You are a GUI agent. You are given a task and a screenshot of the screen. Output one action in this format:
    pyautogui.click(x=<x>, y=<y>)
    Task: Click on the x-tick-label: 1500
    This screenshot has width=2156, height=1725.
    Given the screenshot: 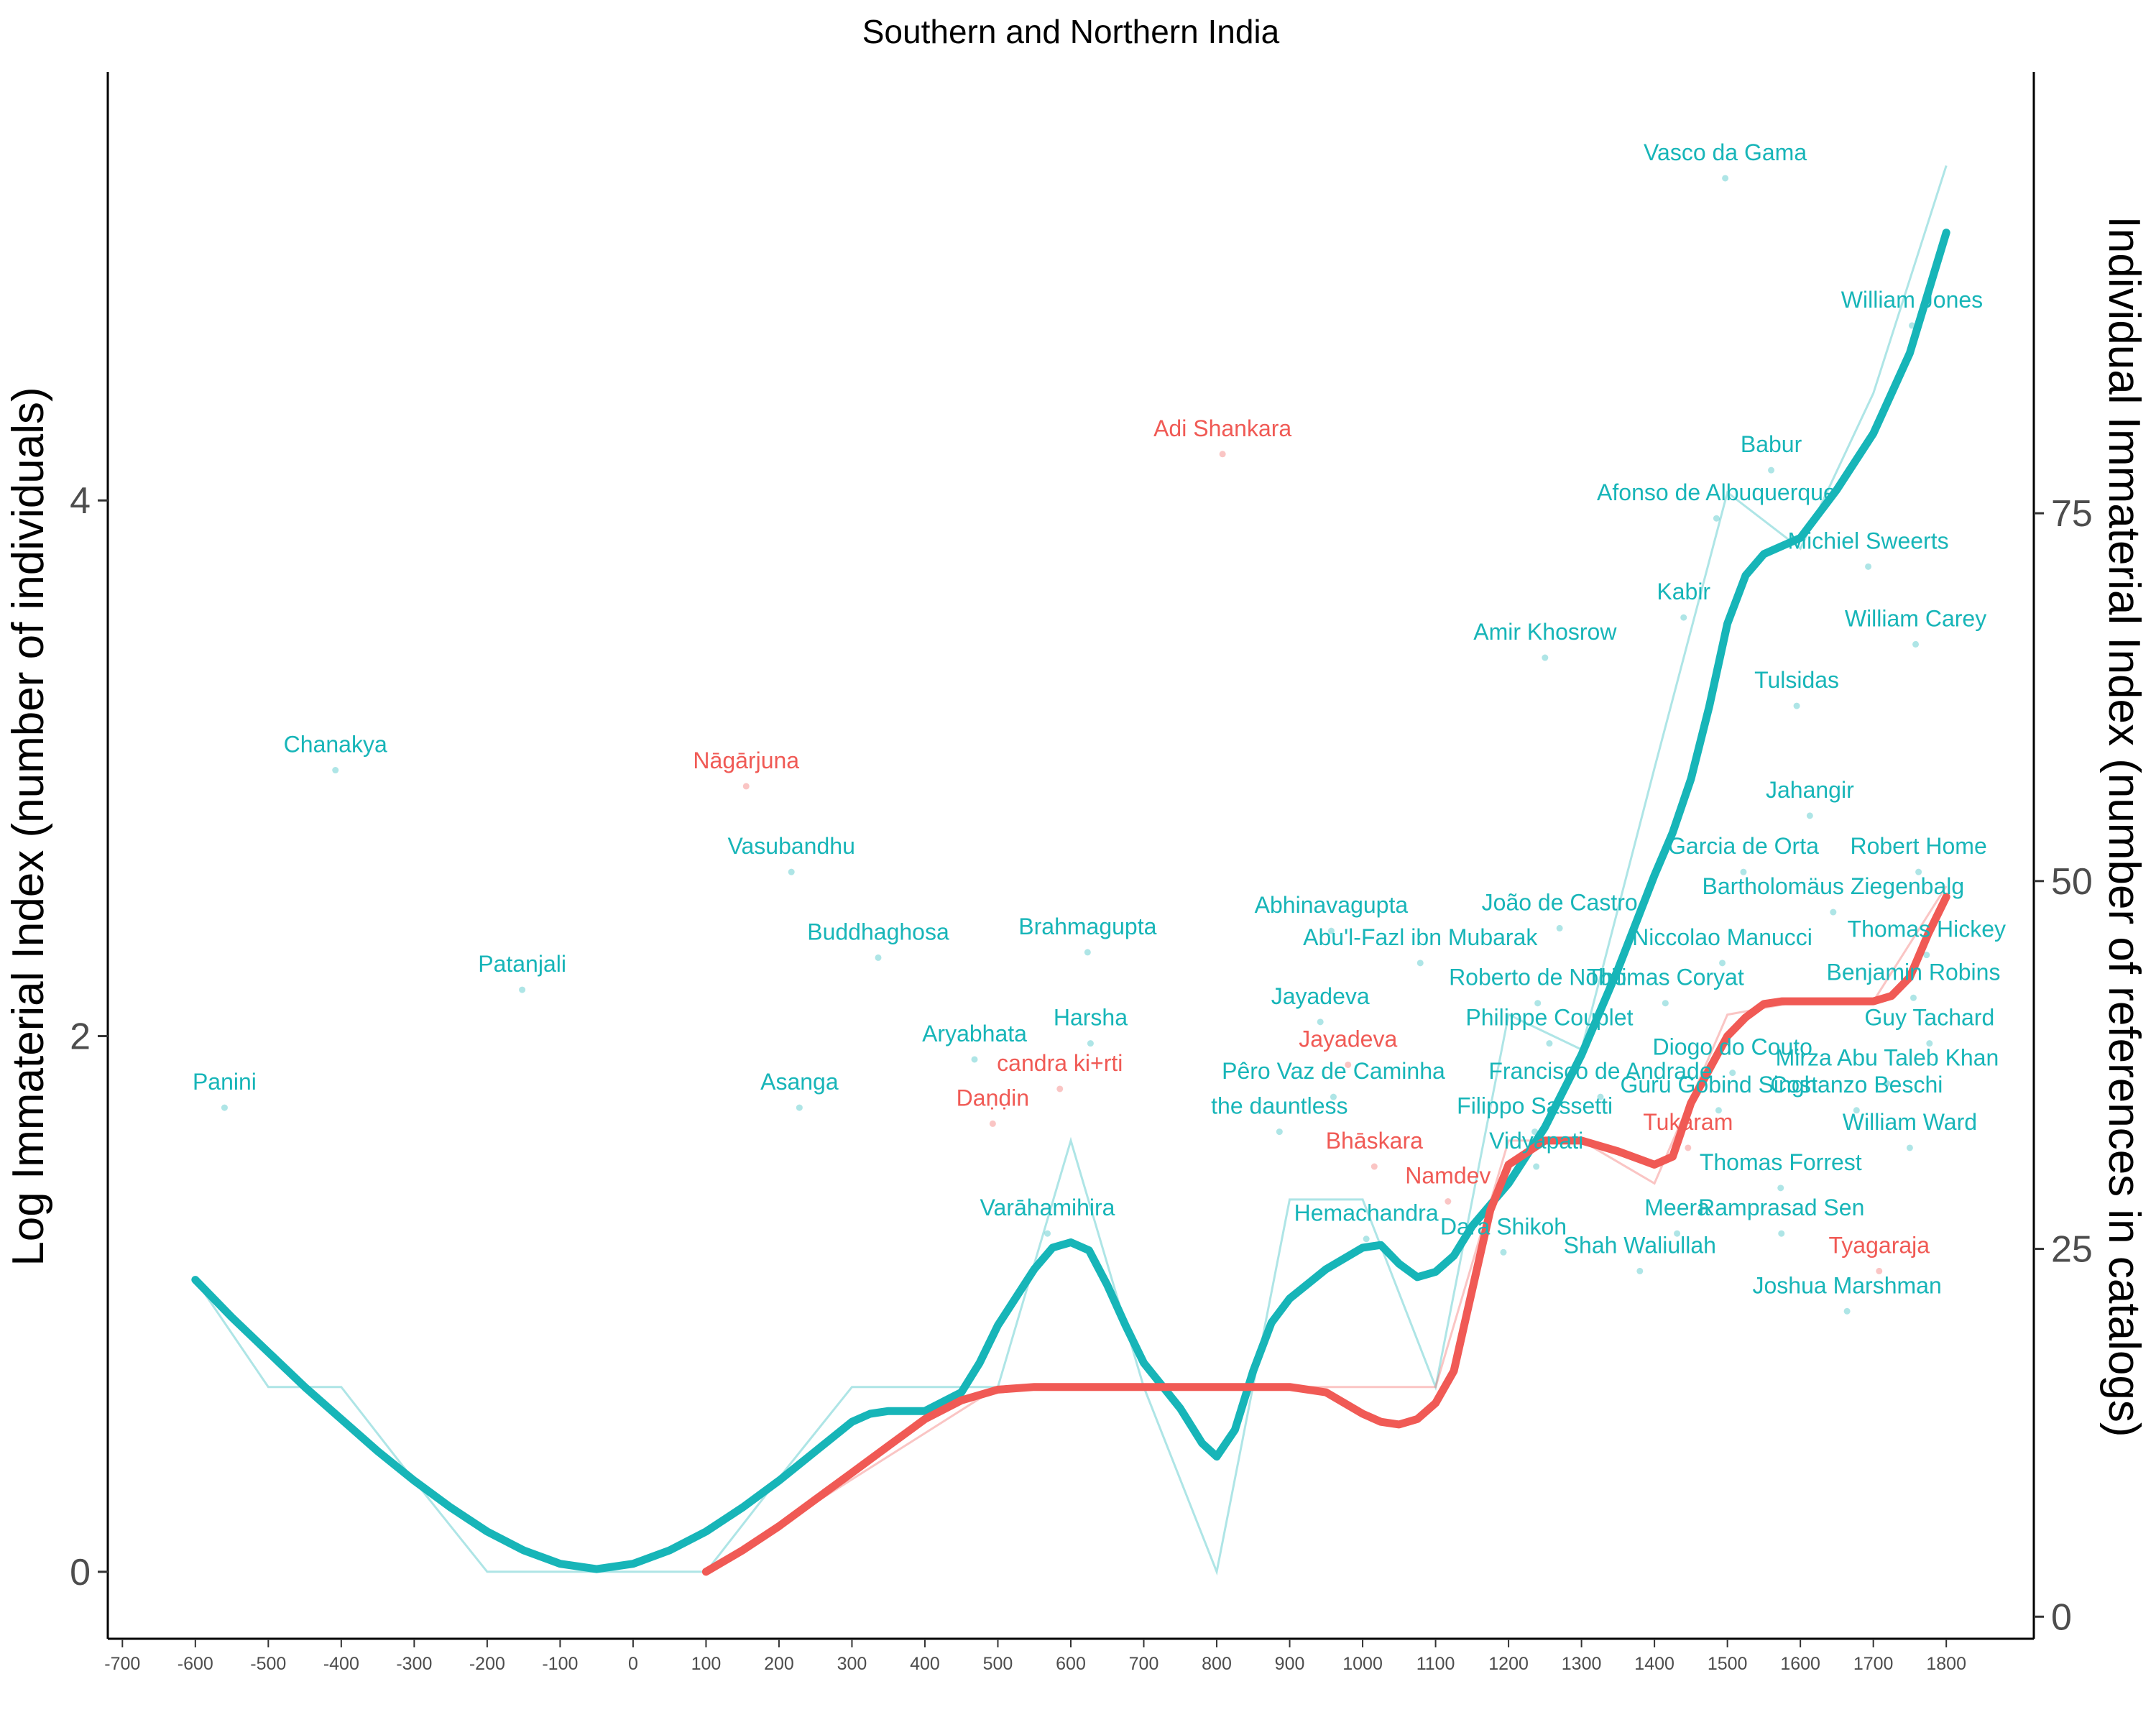 What is the action you would take?
    pyautogui.click(x=1728, y=1664)
    